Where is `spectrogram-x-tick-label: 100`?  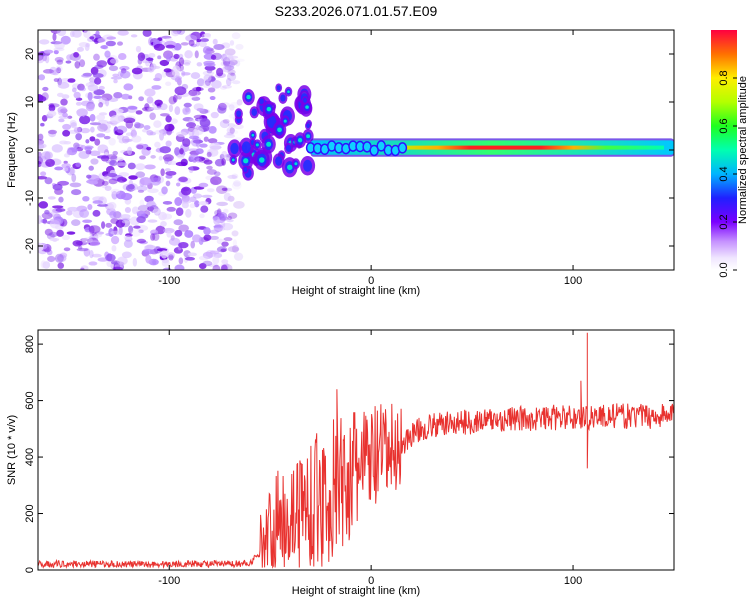
spectrogram-x-tick-label: 100 is located at coordinates (573, 281).